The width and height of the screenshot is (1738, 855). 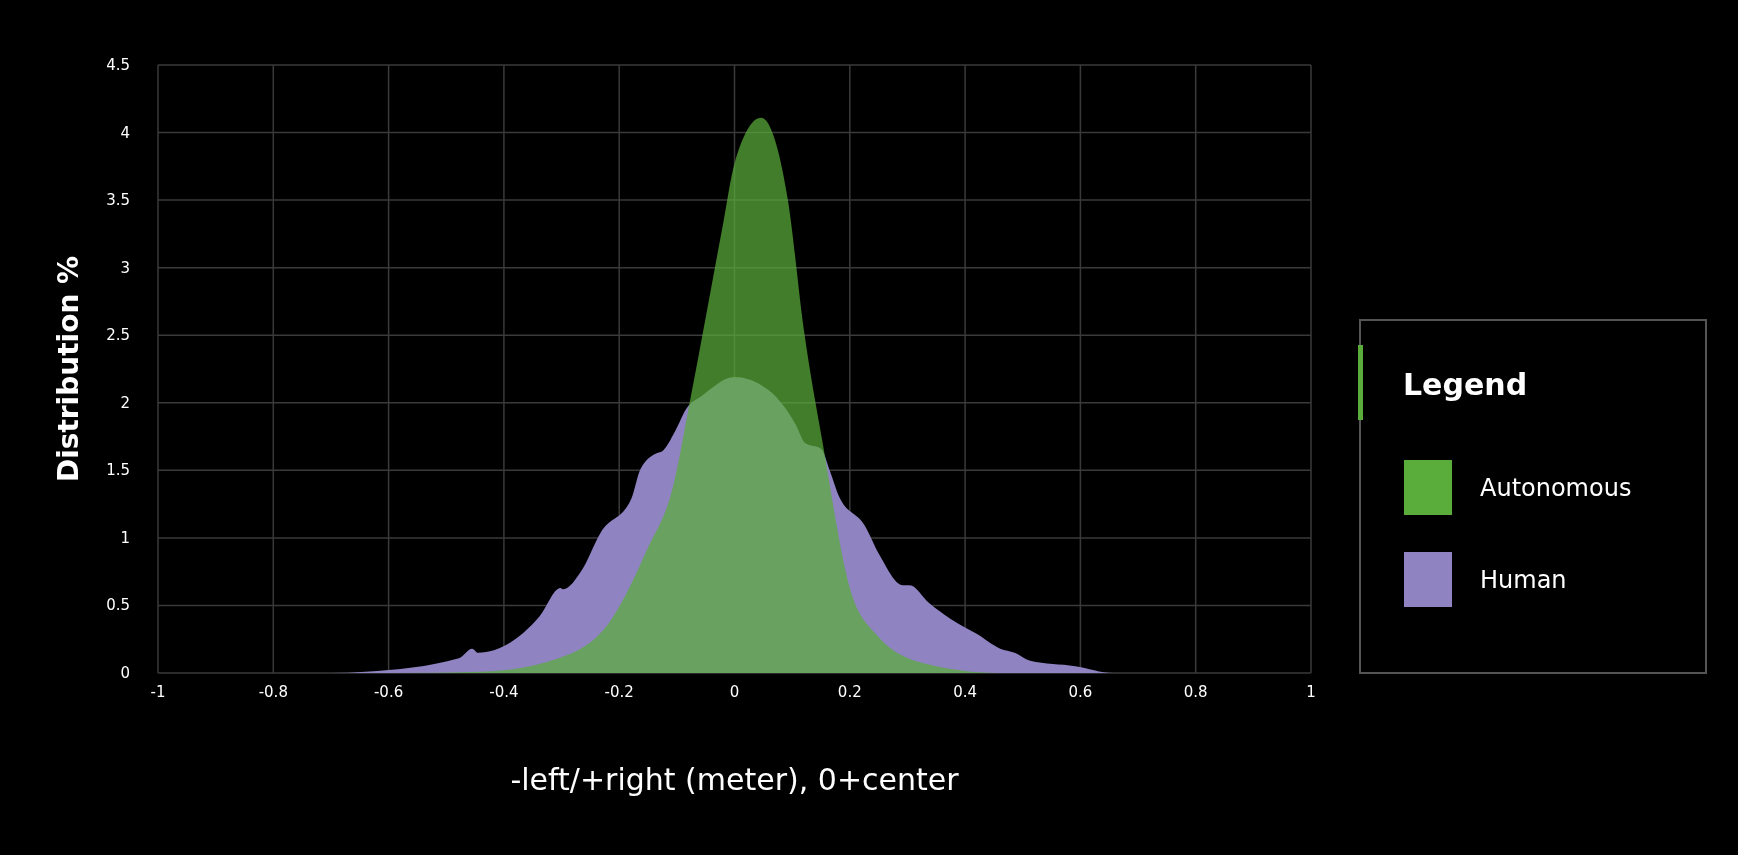 I want to click on y-tick-label: 1, so click(x=125, y=537).